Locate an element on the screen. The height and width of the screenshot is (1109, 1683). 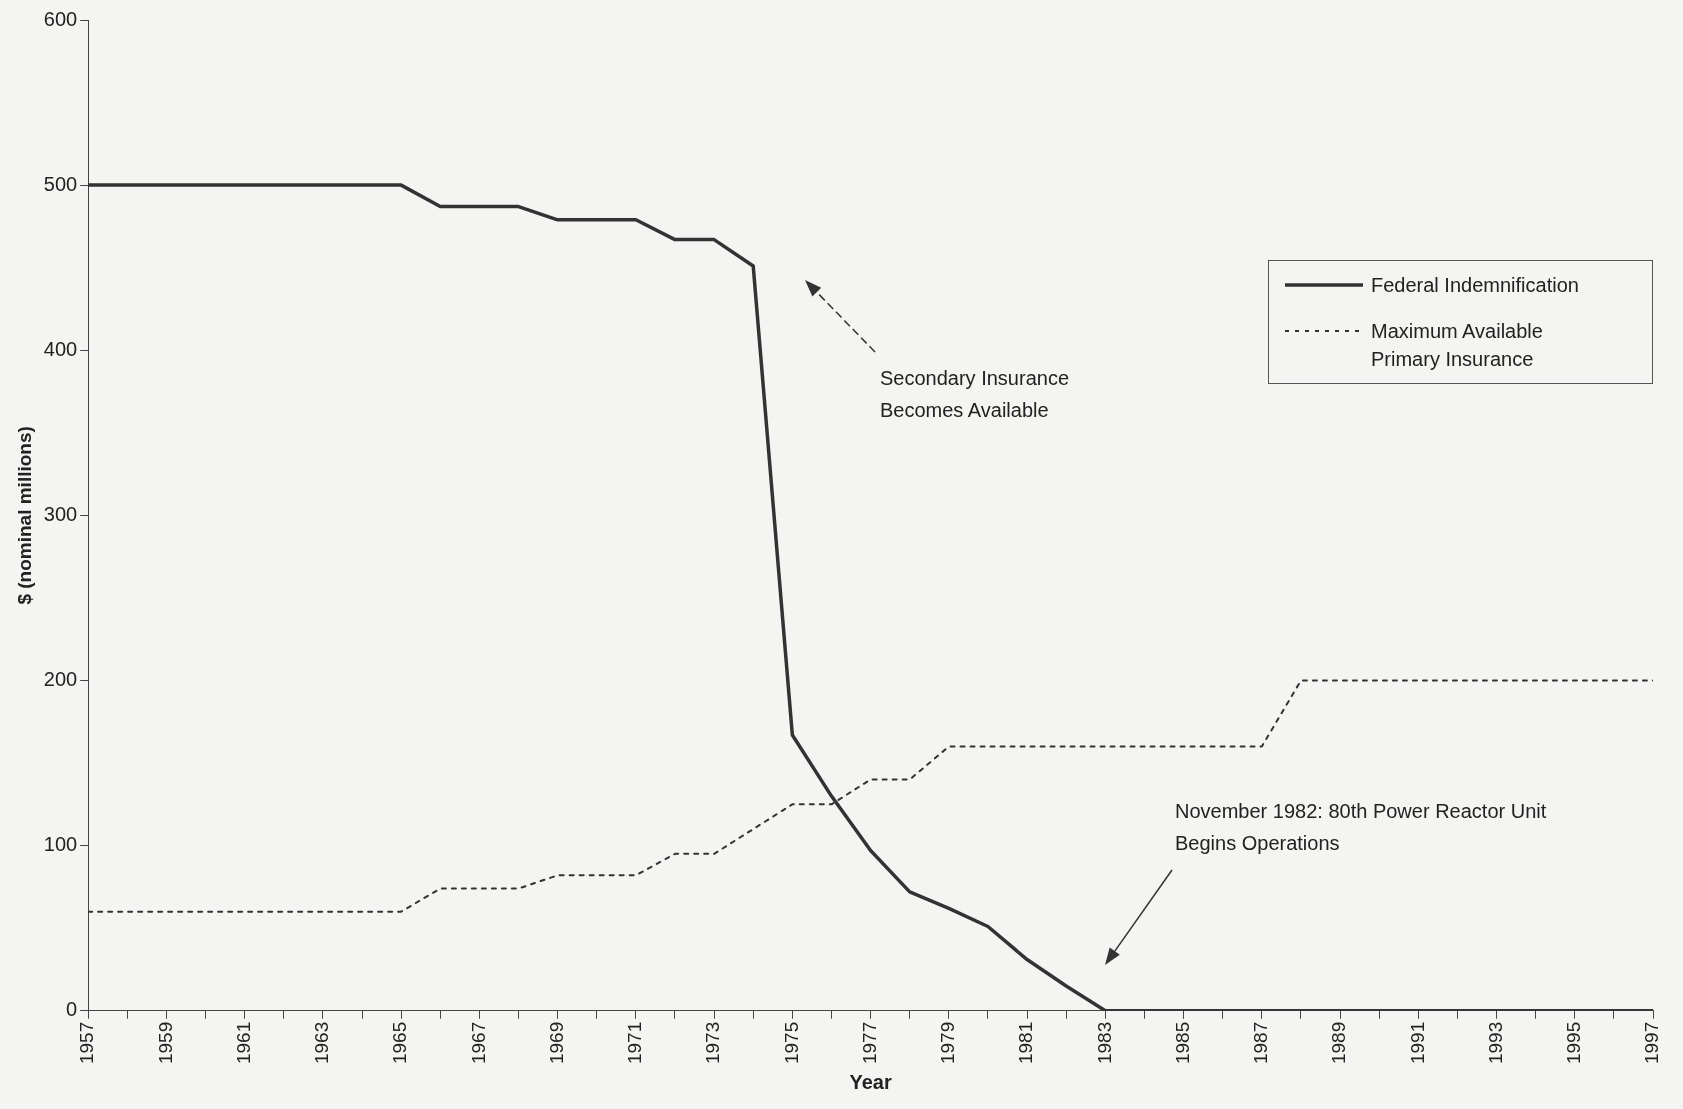
annotation: November 1982: 80th Power Reactor Unit Begins Operations is located at coordinates (1361, 827).